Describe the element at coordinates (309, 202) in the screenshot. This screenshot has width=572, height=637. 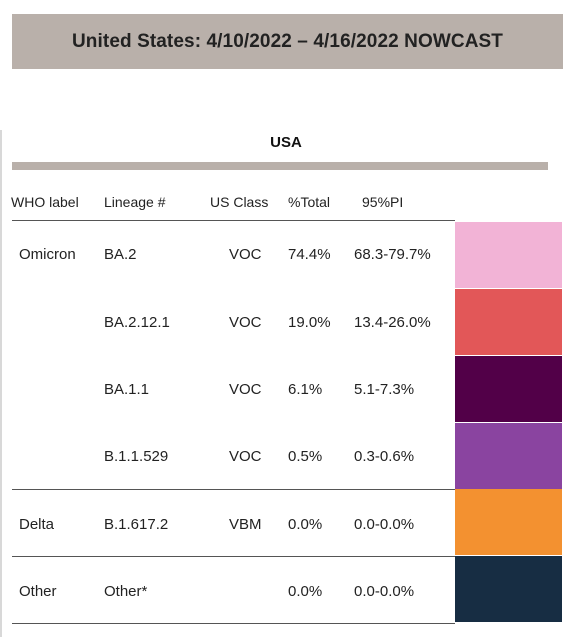
I see `column-header-pct-total: %Total` at that location.